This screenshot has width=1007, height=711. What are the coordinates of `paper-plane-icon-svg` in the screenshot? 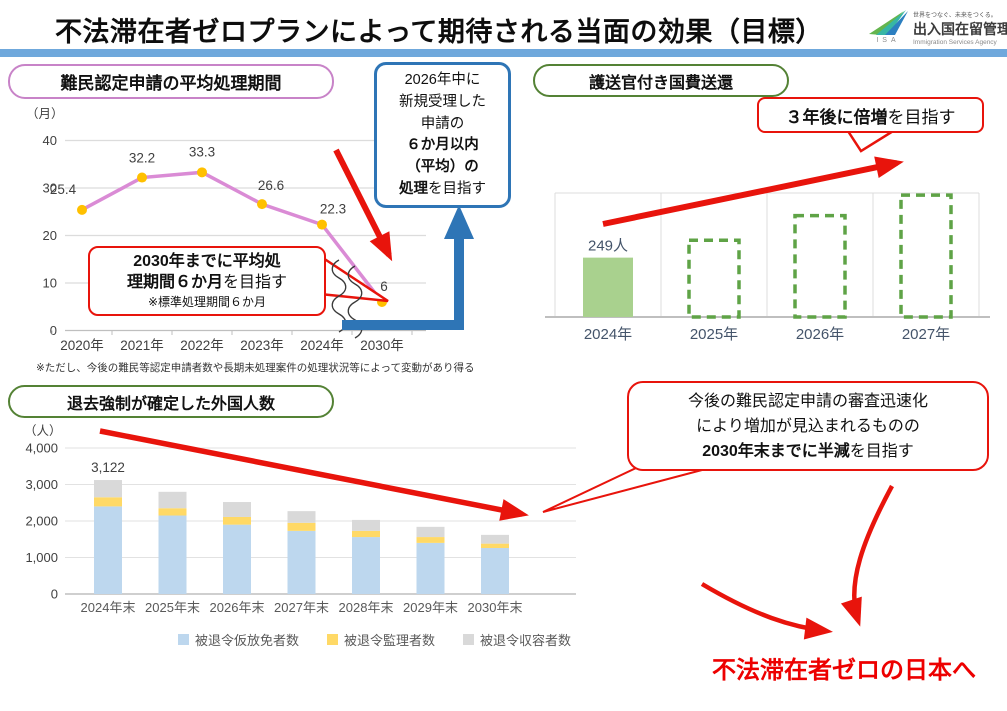 It's located at (888, 22).